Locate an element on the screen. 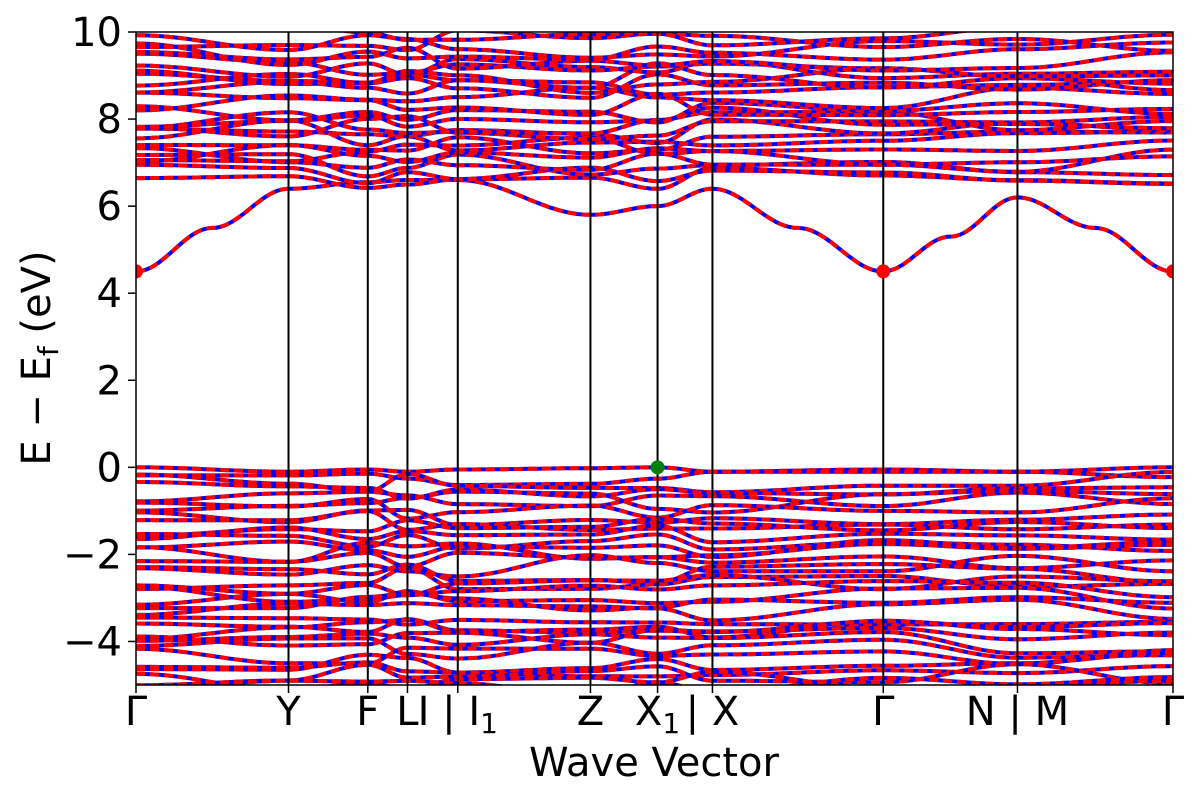 The image size is (1200, 800). x-tick-label-6: X1 is located at coordinates (657, 714).